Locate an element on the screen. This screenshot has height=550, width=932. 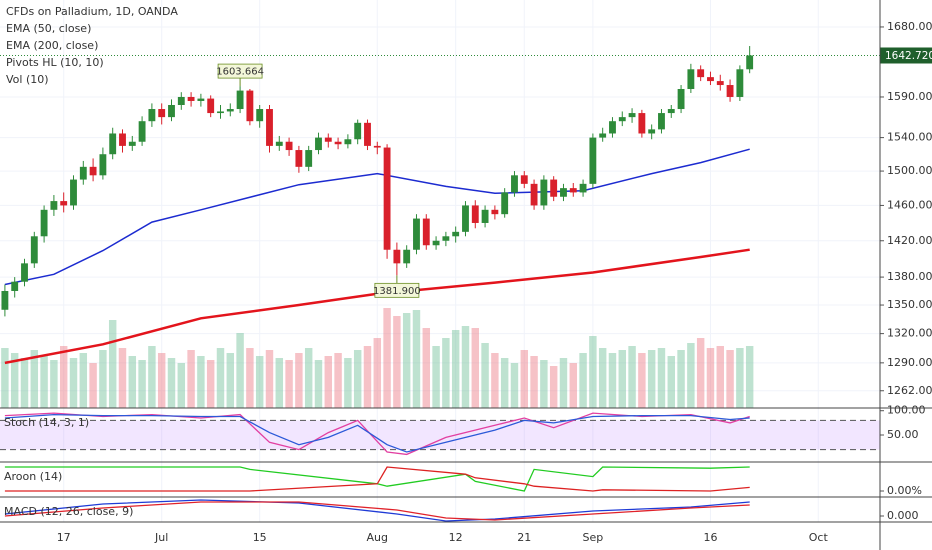
legend-entry: EMA (200, close) is located at coordinates (52, 45).